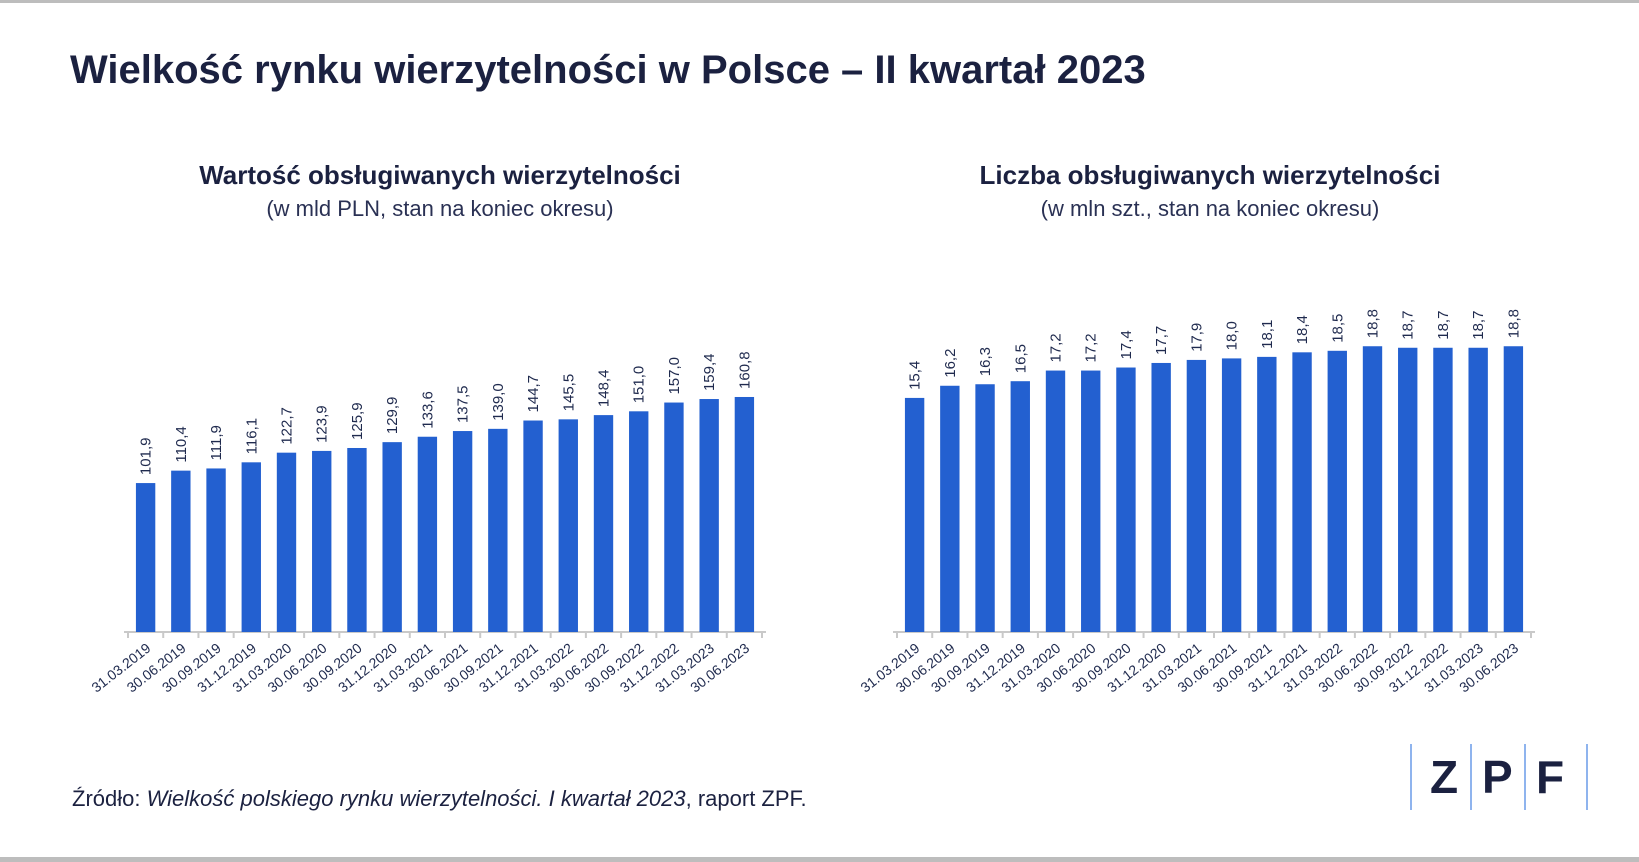  I want to click on logo-letter-z: Z, so click(1444, 777).